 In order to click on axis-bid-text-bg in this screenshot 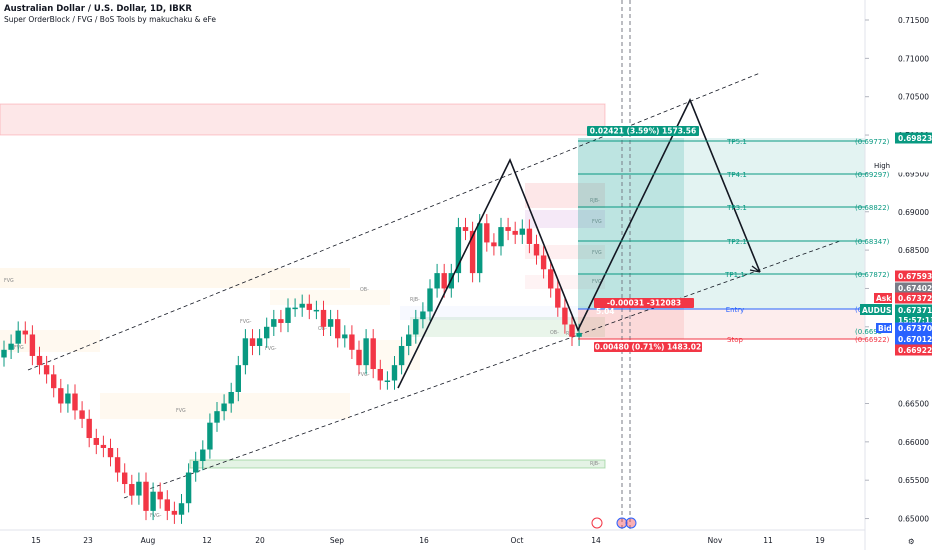, I will do `click(884, 328)`.